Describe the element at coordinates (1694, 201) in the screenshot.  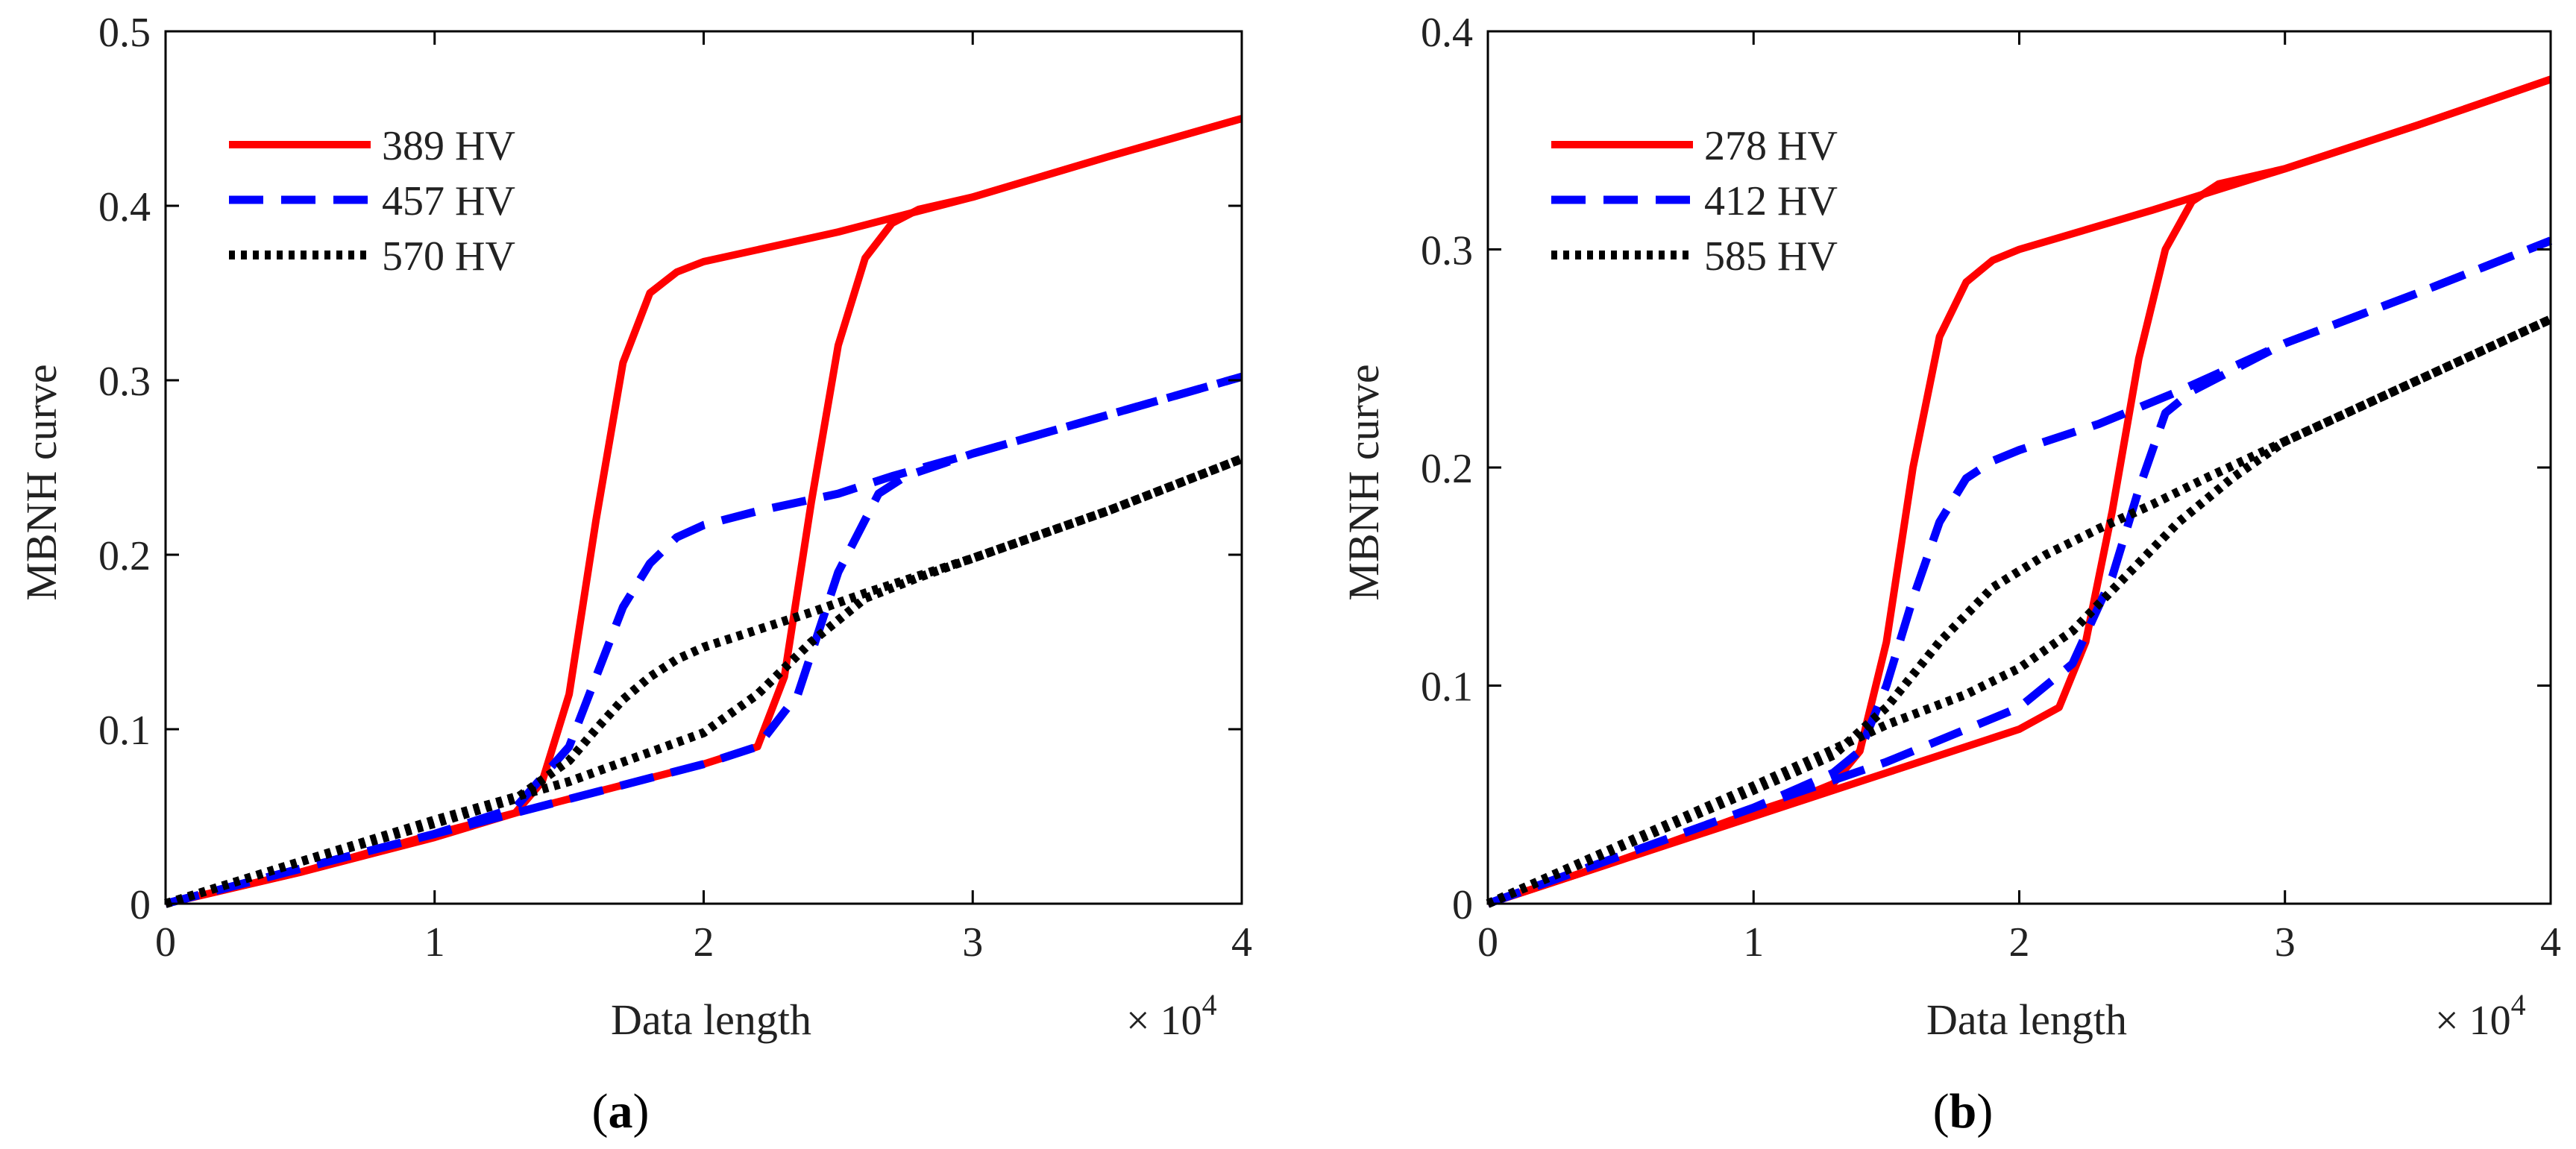
I see `legend: 278 HV 412 HV 585 HV` at that location.